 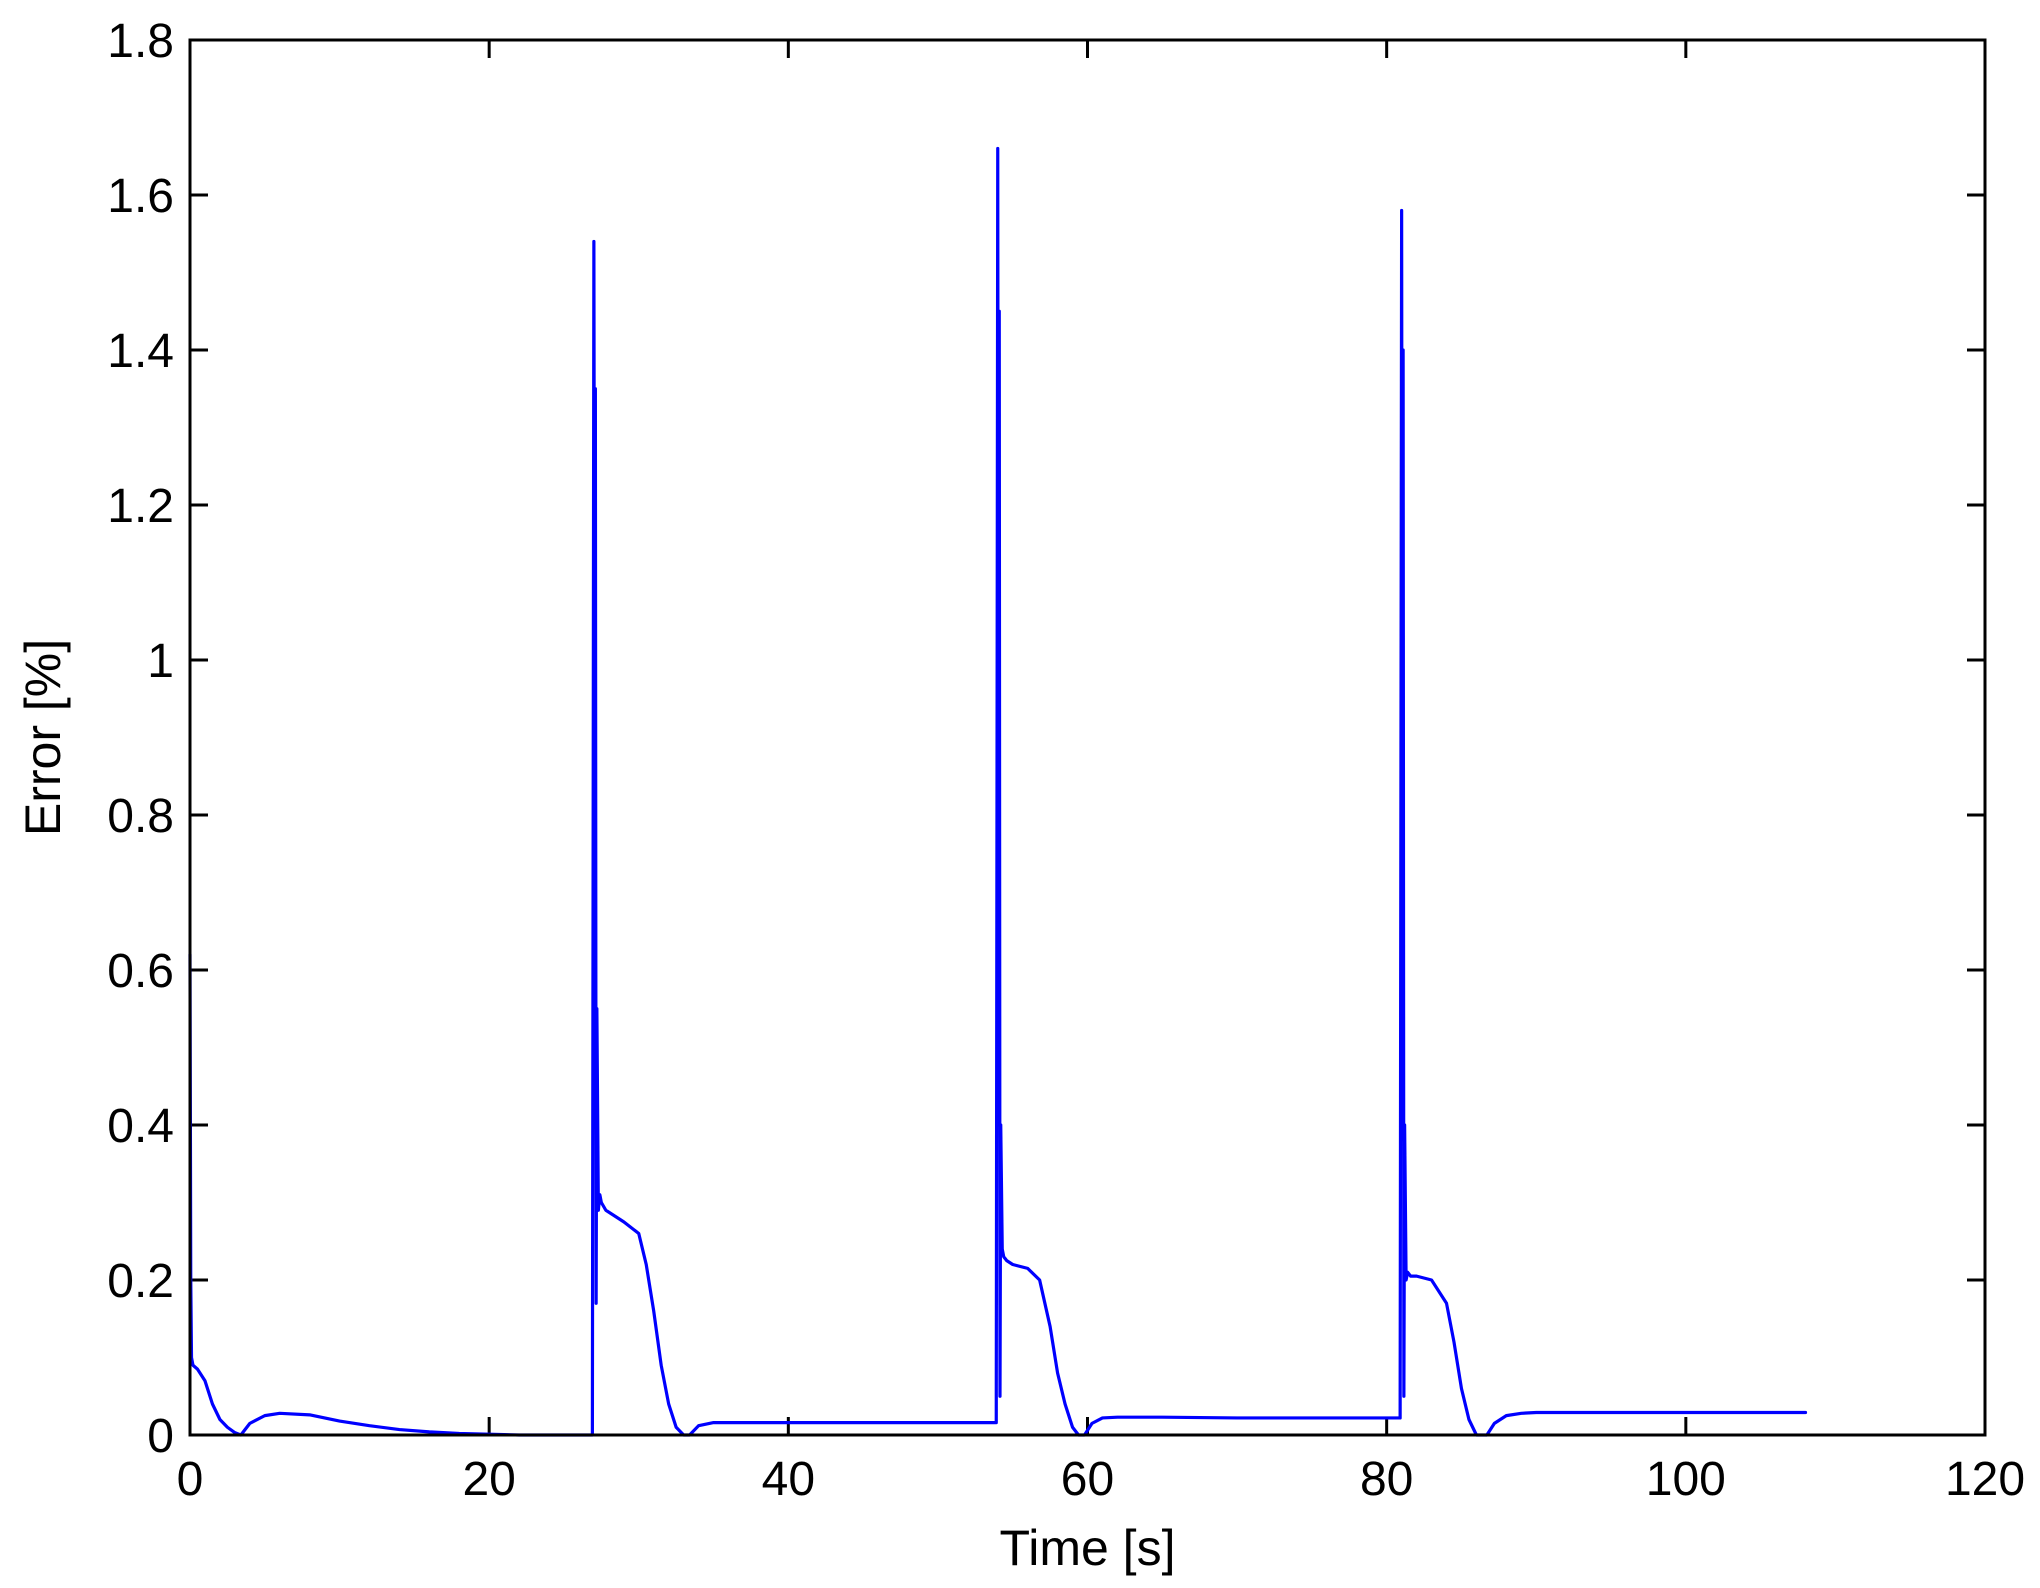 I want to click on y-tick-label: 0, so click(x=160, y=1436).